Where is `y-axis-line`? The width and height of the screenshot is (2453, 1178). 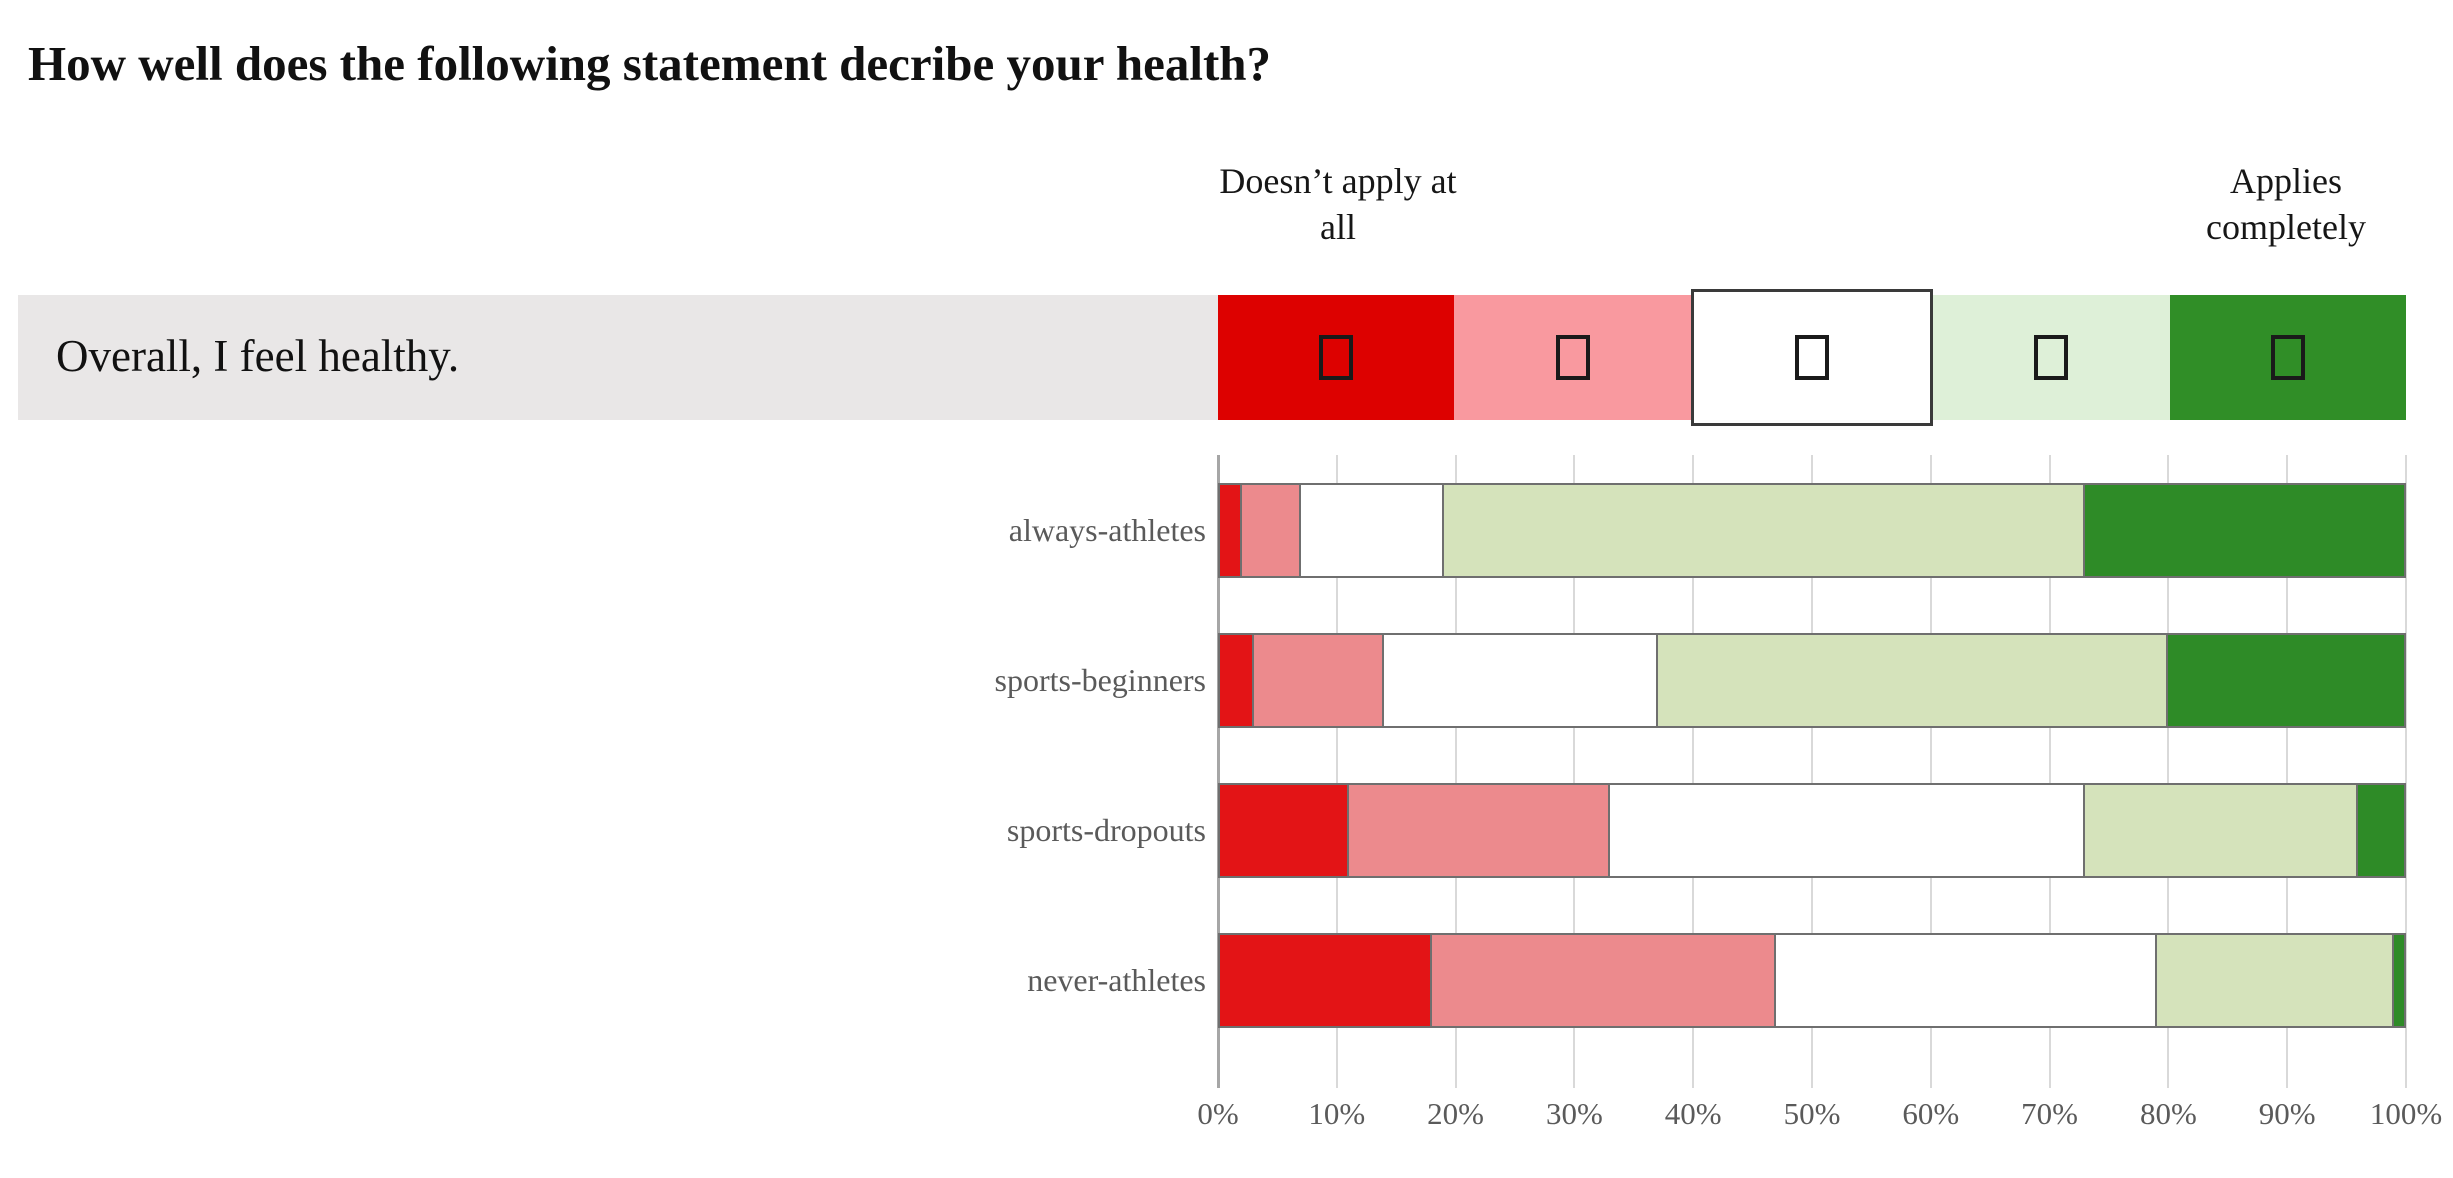 y-axis-line is located at coordinates (1218, 771).